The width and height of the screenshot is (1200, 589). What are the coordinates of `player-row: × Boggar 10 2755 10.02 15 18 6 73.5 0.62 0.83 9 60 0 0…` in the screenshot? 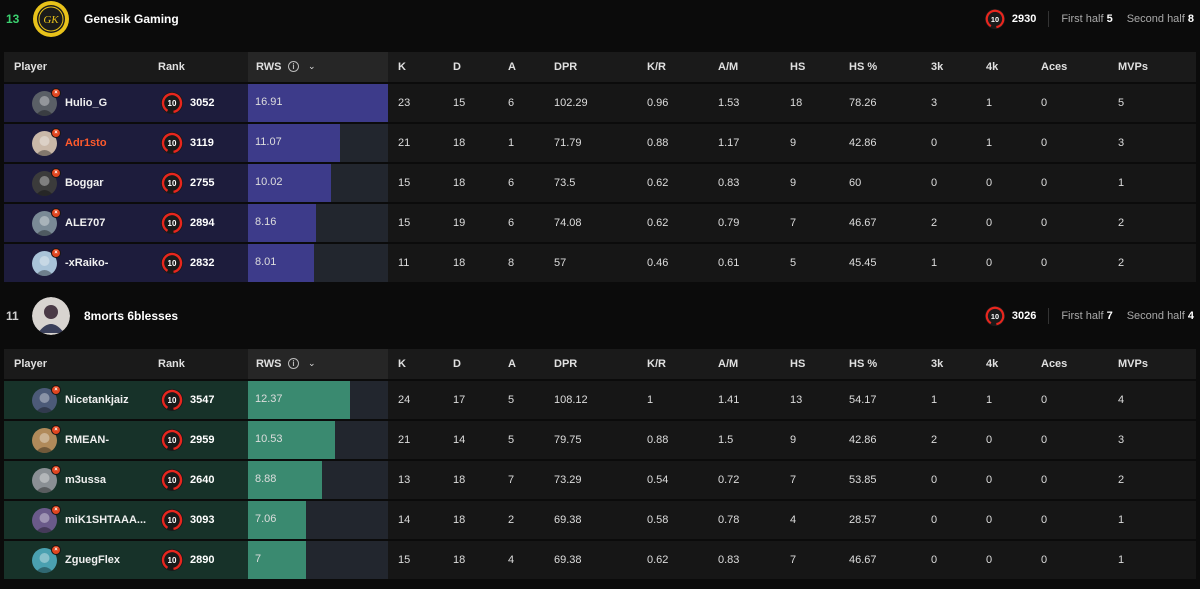 It's located at (600, 183).